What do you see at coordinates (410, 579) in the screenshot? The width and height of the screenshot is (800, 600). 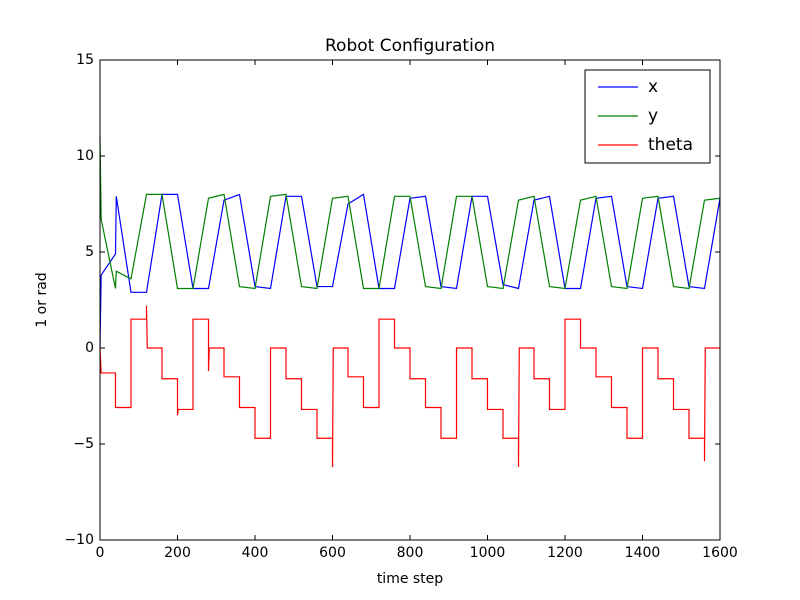 I see `x-axis-label: time step` at bounding box center [410, 579].